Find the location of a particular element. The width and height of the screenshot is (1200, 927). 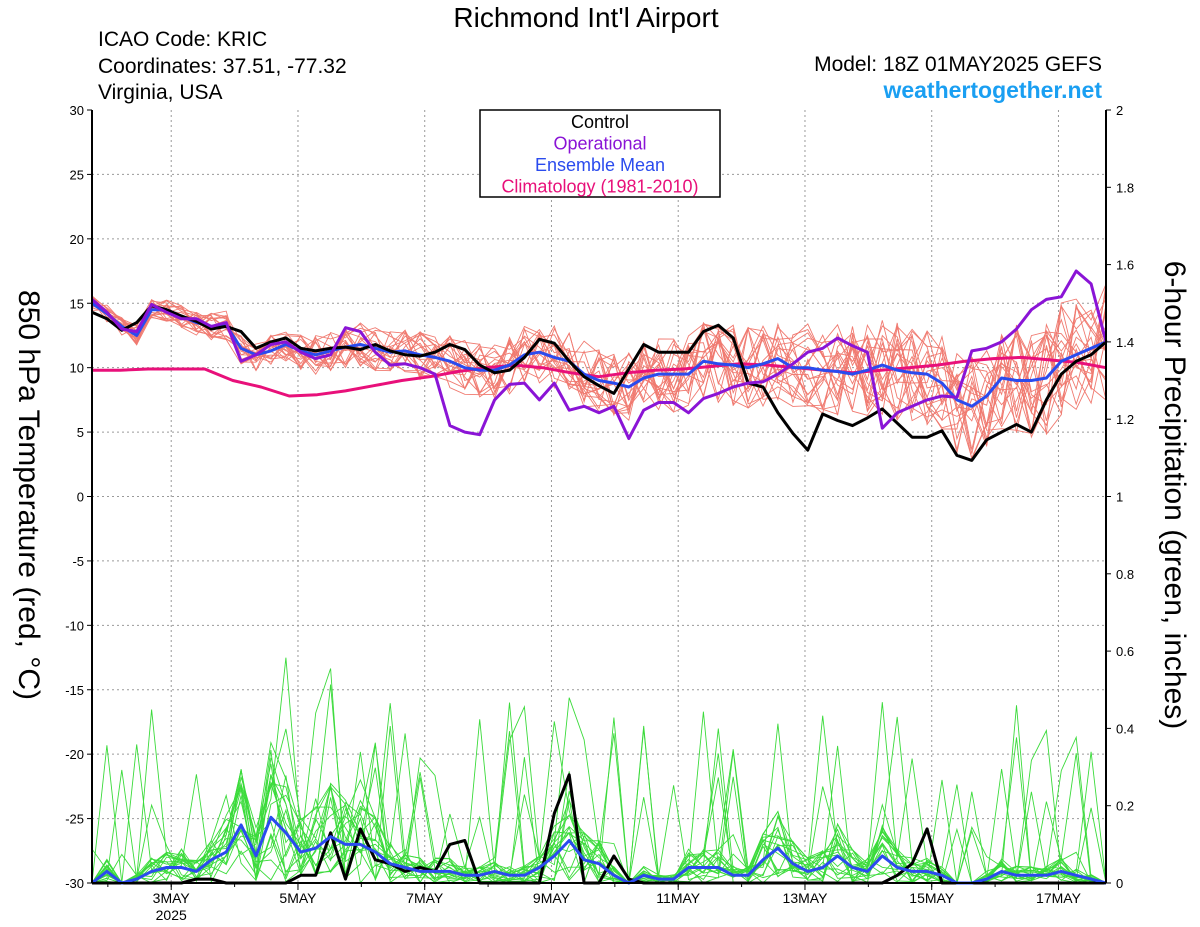

coordinates: Coordinates: 37.51, -77.32 is located at coordinates (222, 66).